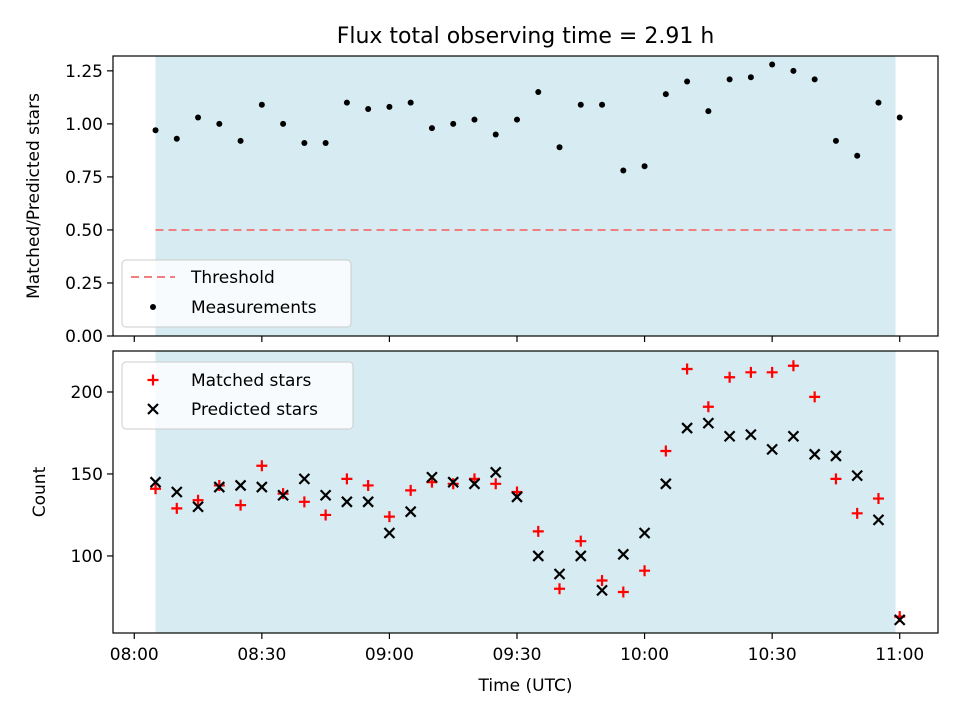  Describe the element at coordinates (251, 381) in the screenshot. I see `matched-legend-label: Matched stars` at that location.